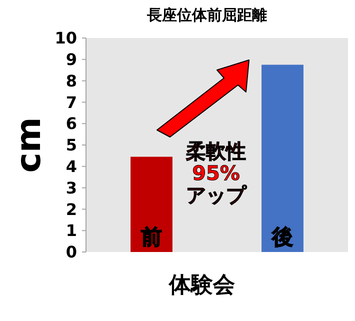 The width and height of the screenshot is (355, 321). What do you see at coordinates (206, 15) in the screenshot?
I see `chart-title: 長座位体前屈距離` at bounding box center [206, 15].